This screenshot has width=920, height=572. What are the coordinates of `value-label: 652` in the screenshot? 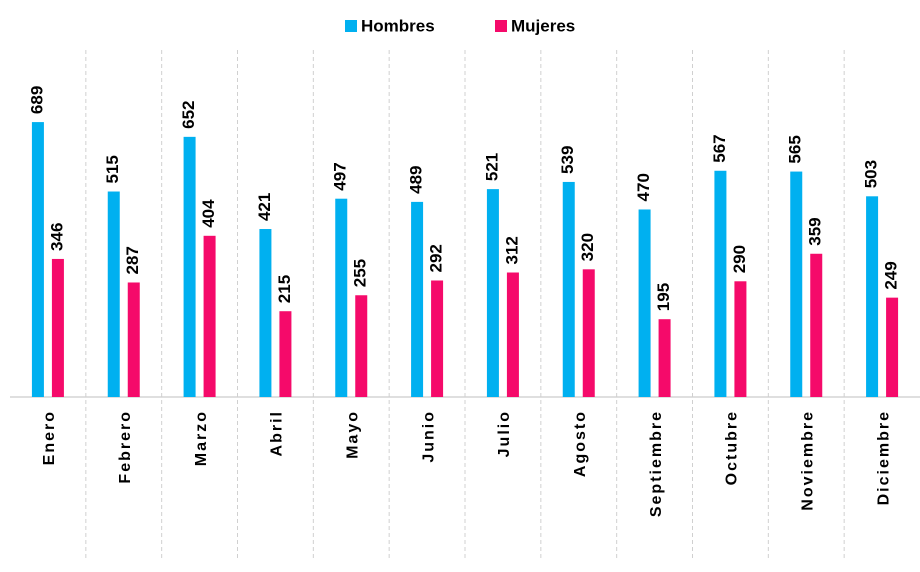 It's located at (188, 114).